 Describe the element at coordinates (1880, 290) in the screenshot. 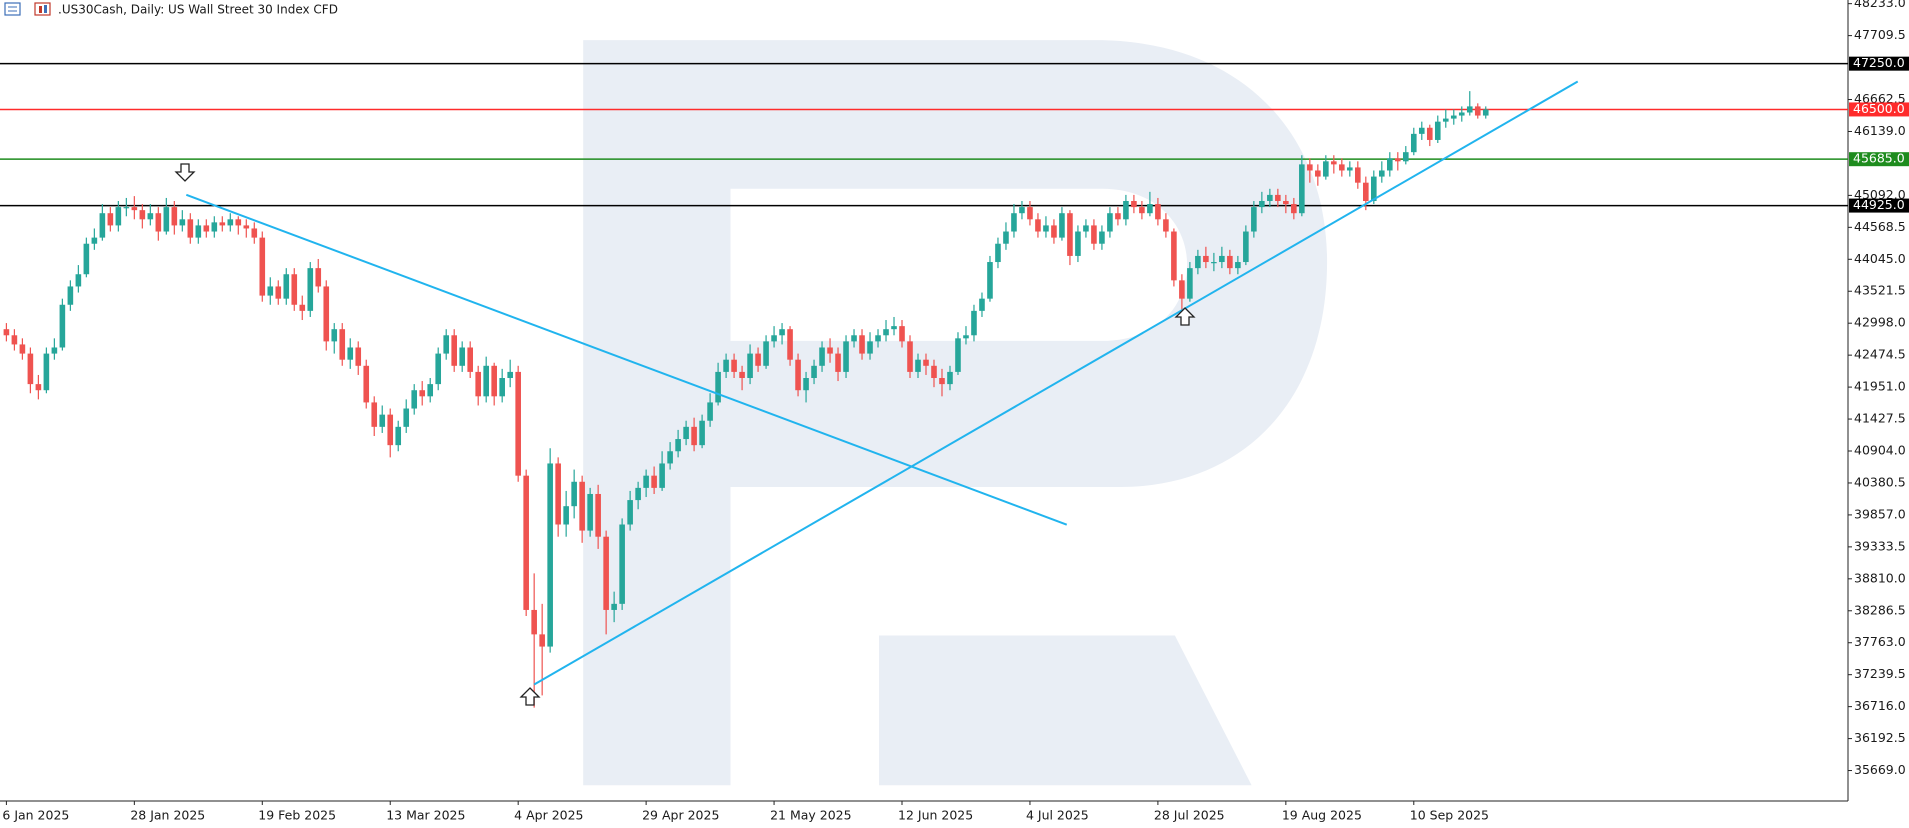

I see `y-tick-label: 43521.5` at that location.